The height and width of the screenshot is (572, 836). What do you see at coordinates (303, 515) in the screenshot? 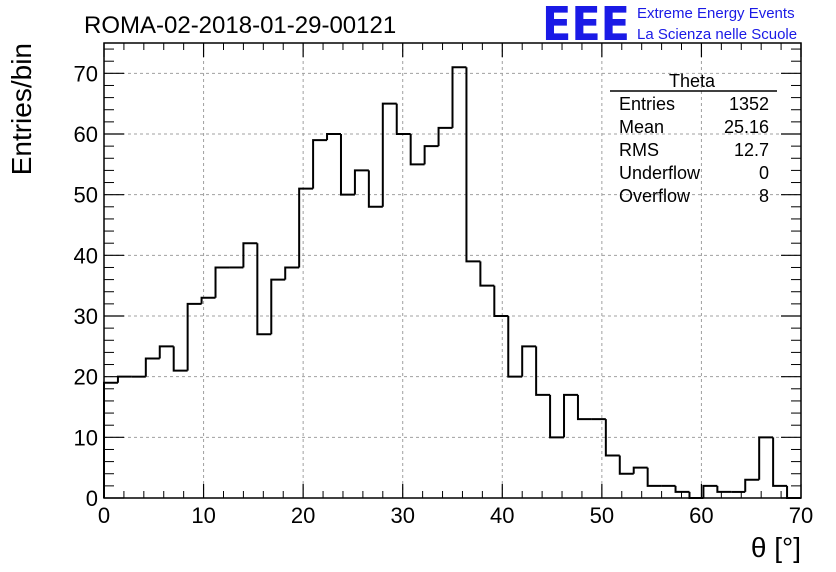
I see `x-tick-label: 20` at bounding box center [303, 515].